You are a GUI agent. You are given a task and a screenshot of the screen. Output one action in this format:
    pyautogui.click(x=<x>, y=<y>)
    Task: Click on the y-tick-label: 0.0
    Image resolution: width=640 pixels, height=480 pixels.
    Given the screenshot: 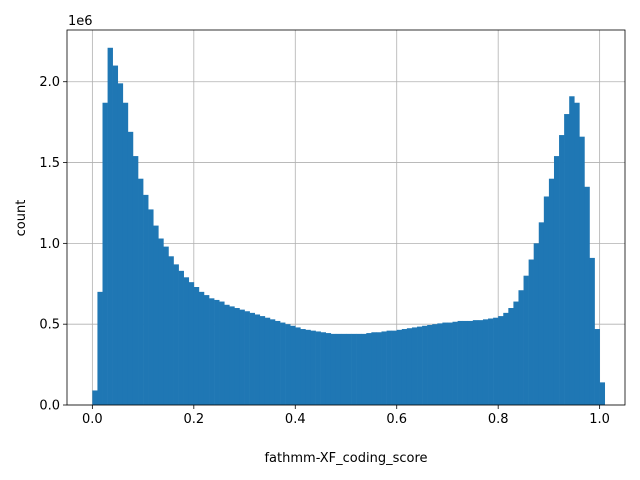 What is the action you would take?
    pyautogui.click(x=49, y=406)
    